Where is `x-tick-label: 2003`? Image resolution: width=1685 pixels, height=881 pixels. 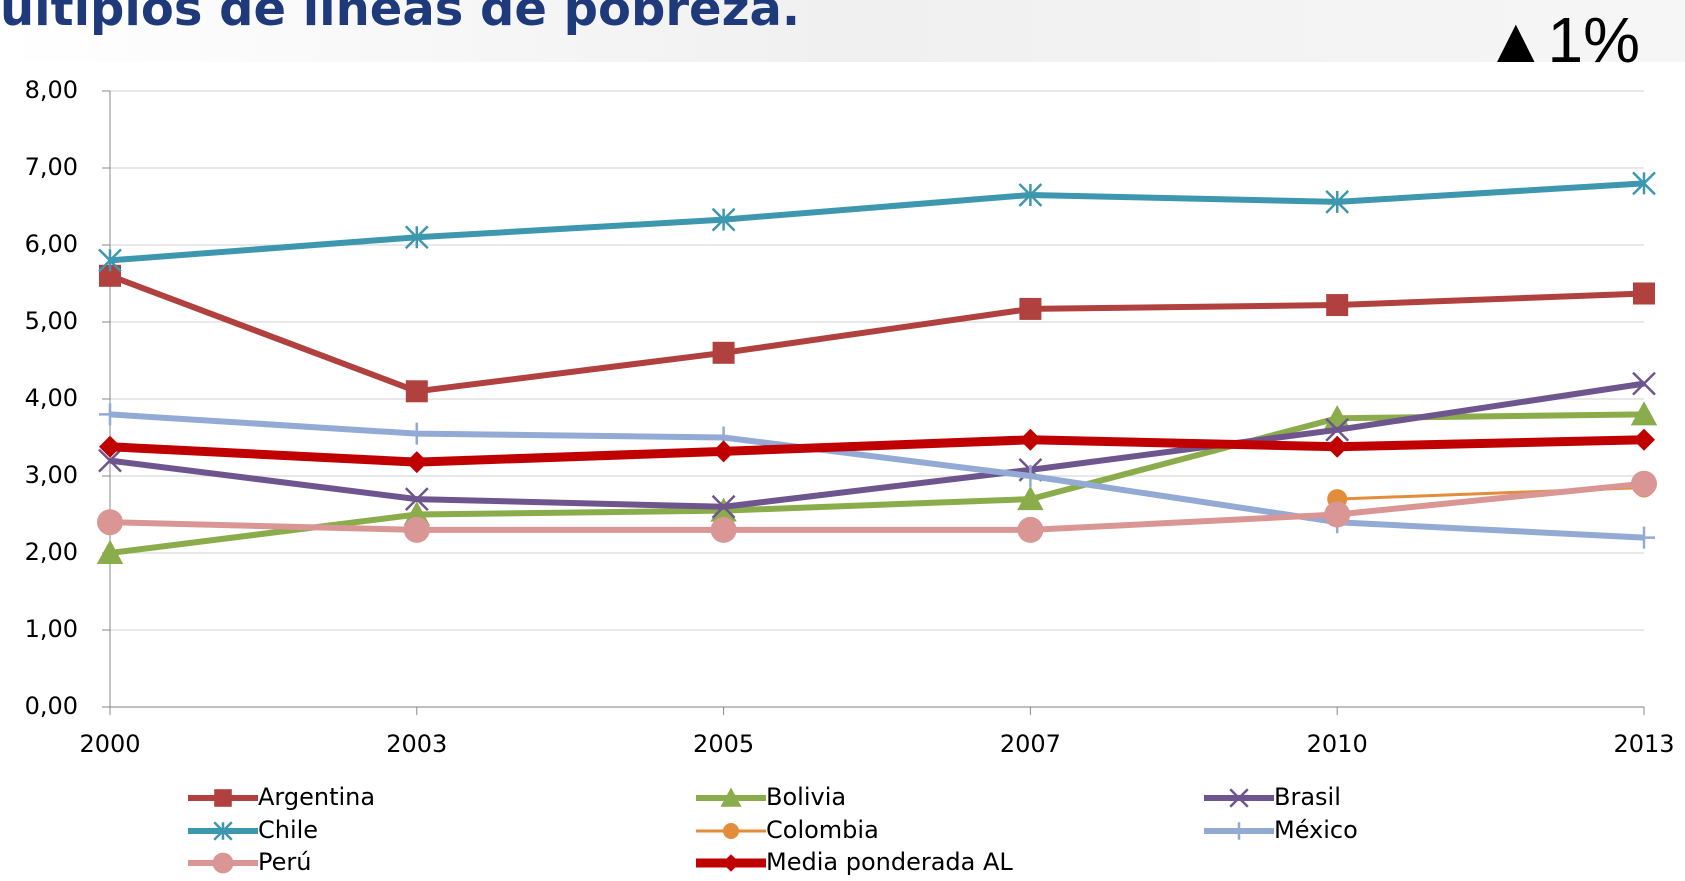 x-tick-label: 2003 is located at coordinates (416, 744).